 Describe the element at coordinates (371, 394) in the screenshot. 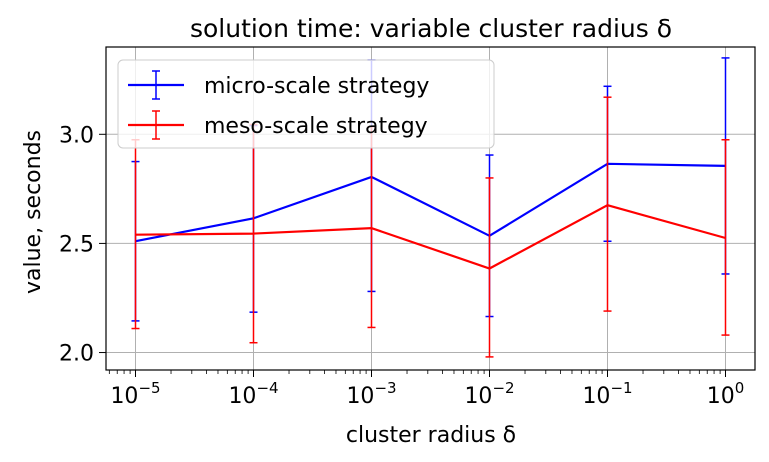

I see `x-tick-label: 10⁻³` at that location.